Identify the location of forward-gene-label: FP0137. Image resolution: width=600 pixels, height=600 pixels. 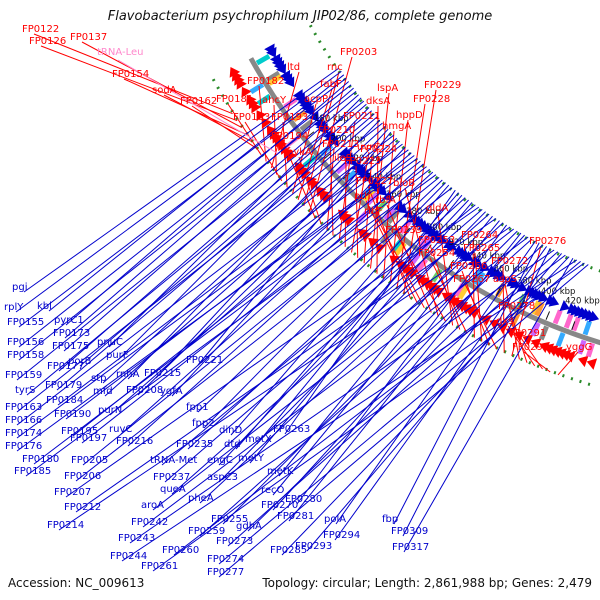
(88, 37).